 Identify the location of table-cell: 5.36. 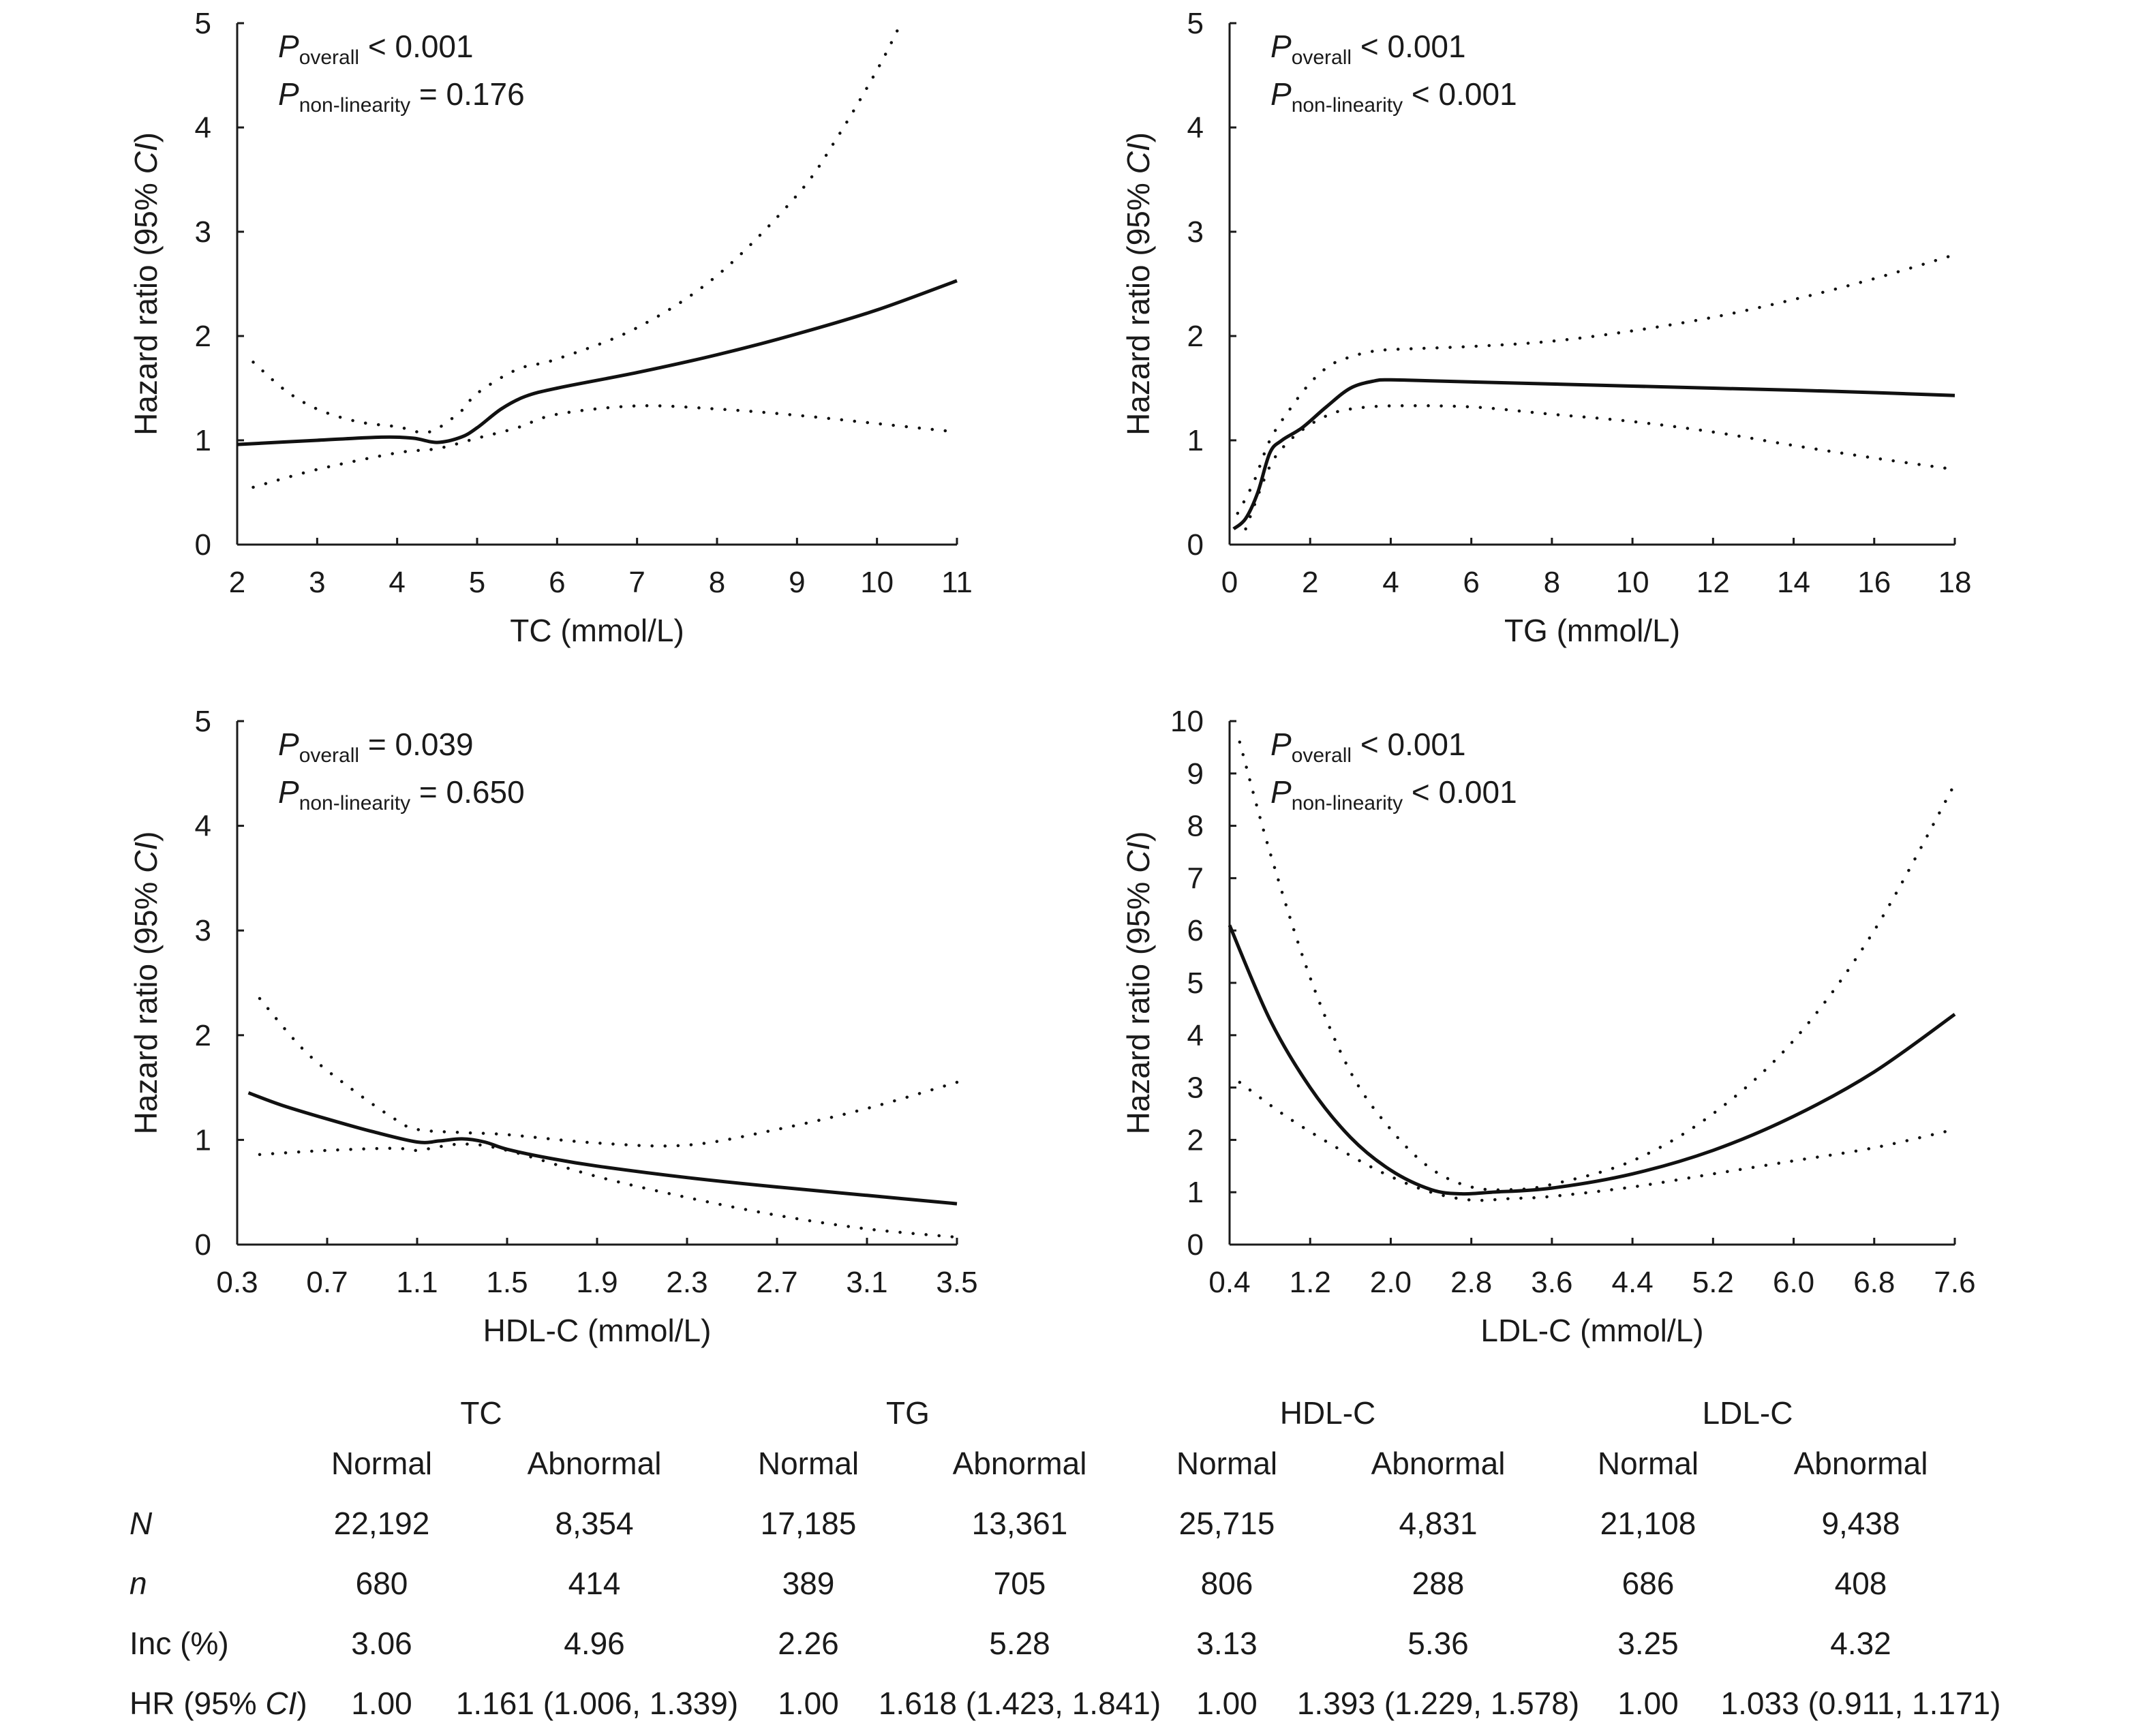
(1438, 1643).